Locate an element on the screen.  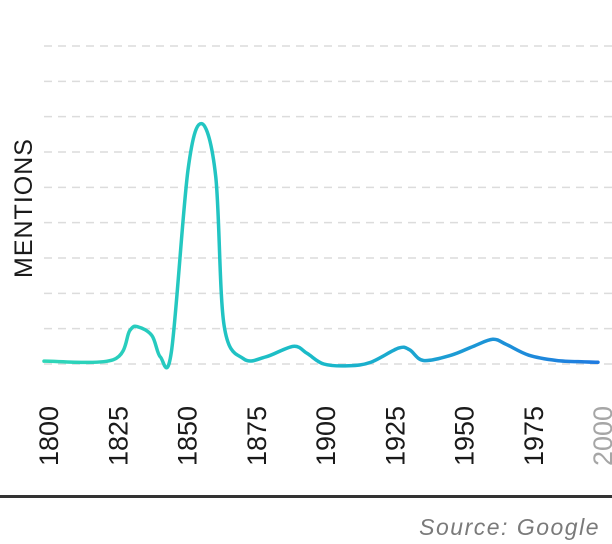
x-tick-label: 1850 is located at coordinates (188, 436).